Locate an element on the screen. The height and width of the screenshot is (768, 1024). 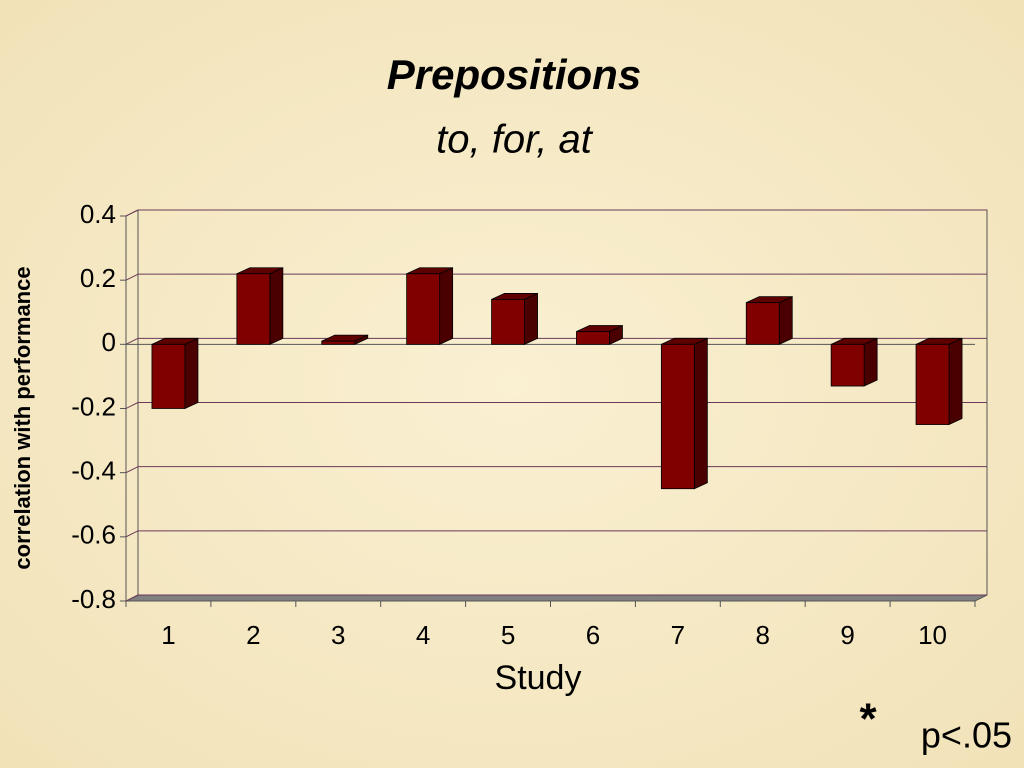
x-tick-label: 5 is located at coordinates (508, 635).